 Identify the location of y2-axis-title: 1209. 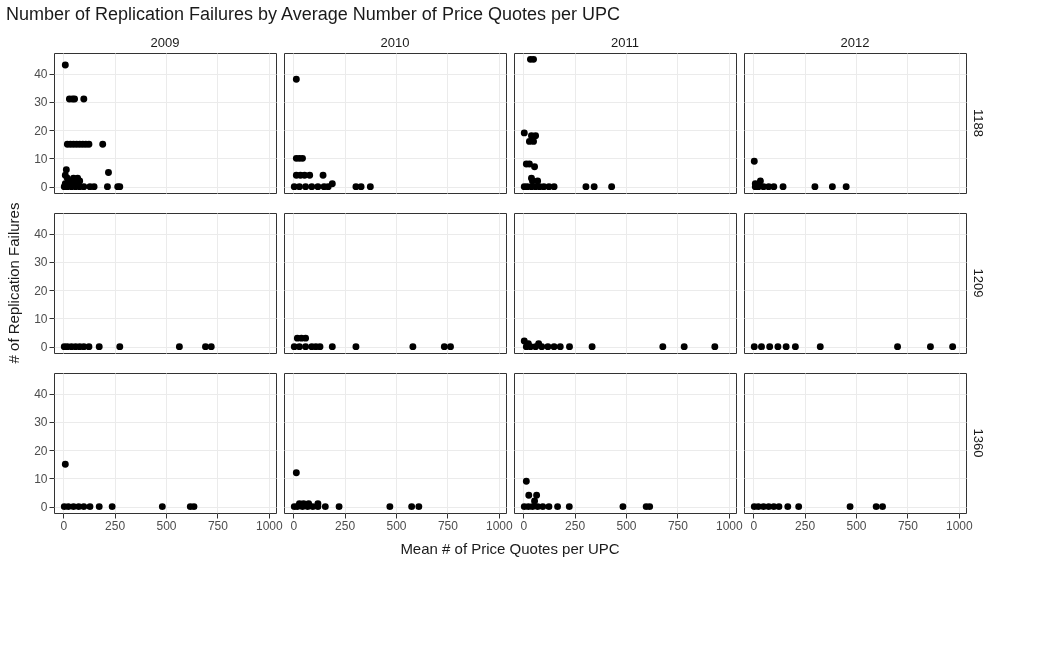
(978, 283).